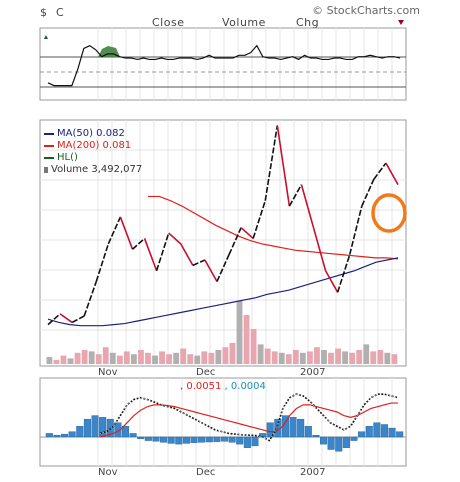 The height and width of the screenshot is (482, 460). Describe the element at coordinates (93, 158) in the screenshot. I see `legend-item-hl: HL()` at that location.